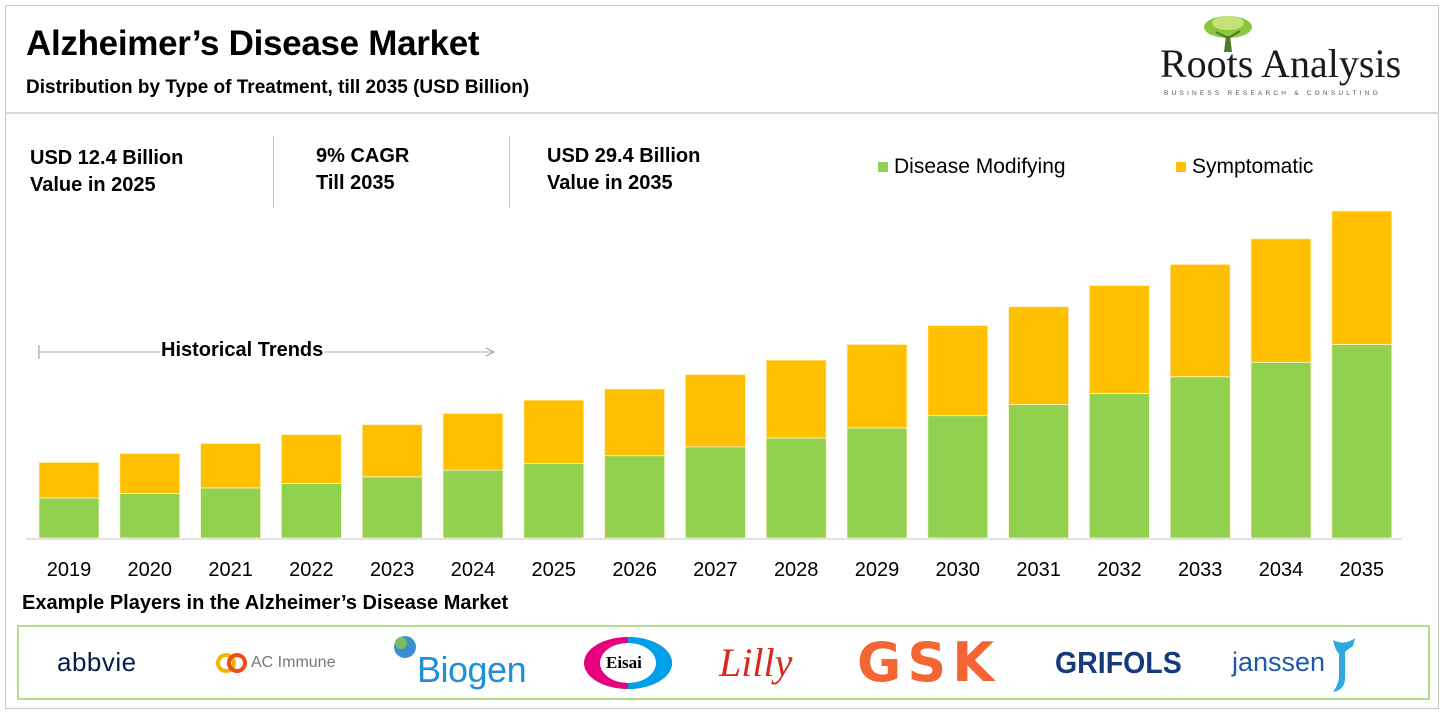 The height and width of the screenshot is (715, 1447). What do you see at coordinates (958, 371) in the screenshot?
I see `bar-symptomatic-2030` at bounding box center [958, 371].